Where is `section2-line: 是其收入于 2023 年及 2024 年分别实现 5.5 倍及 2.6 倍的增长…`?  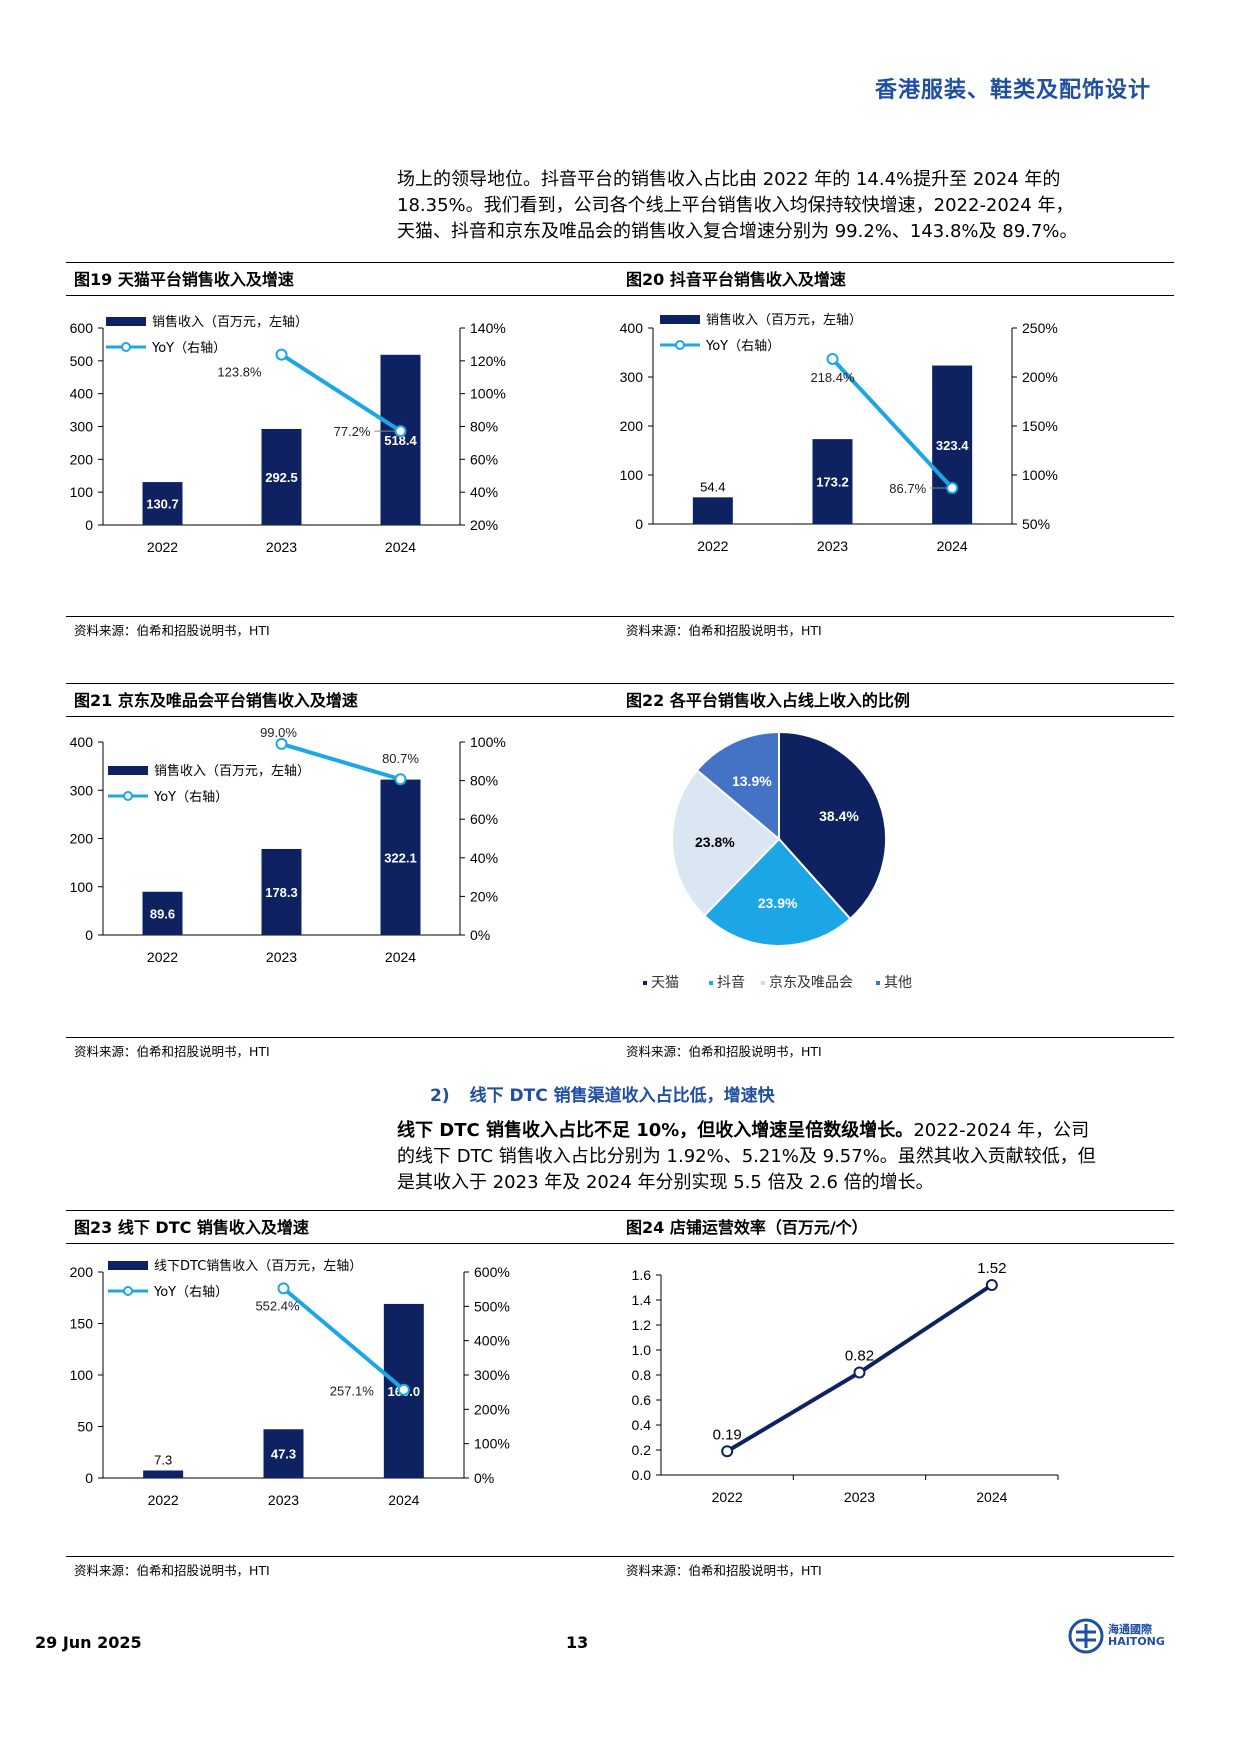 section2-line: 是其收入于 2023 年及 2024 年分别实现 5.5 倍及 2.6 倍的增长… is located at coordinates (665, 1182).